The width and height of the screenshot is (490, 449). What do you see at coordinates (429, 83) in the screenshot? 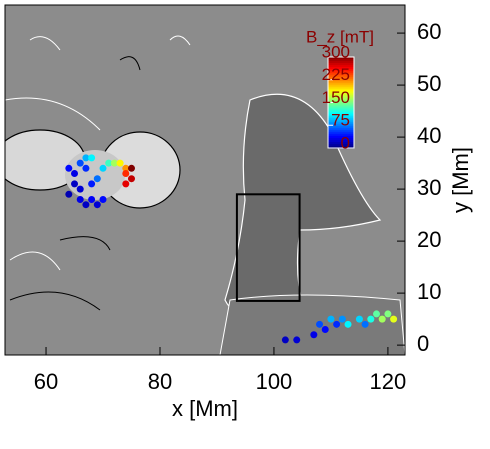
I see `y-tick-label: 50` at bounding box center [429, 83].